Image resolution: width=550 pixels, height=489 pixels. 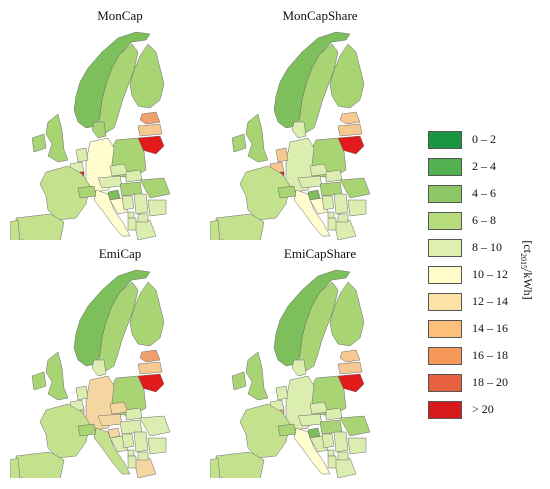 I want to click on unit-subscript: 2015, so click(x=523, y=261).